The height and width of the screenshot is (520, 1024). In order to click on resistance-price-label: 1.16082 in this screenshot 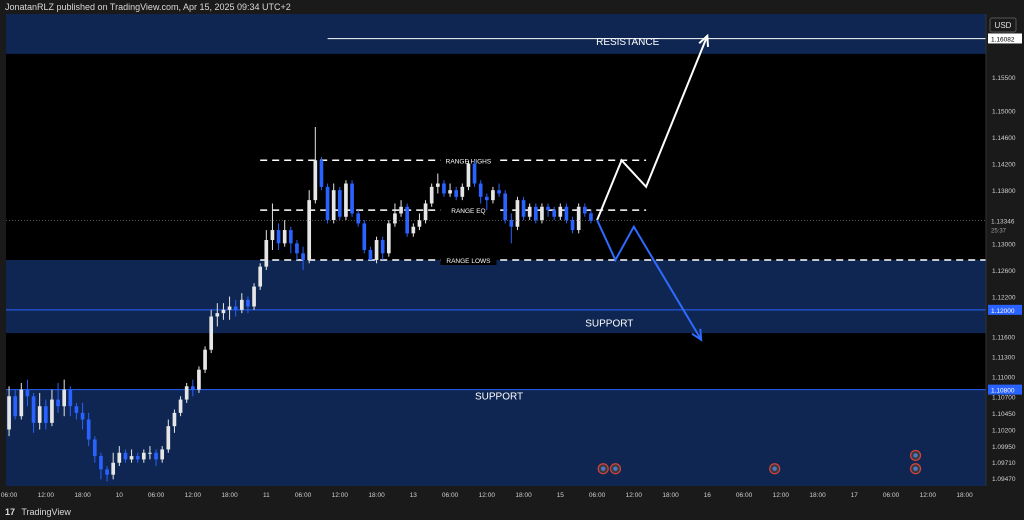, I will do `click(1003, 39)`.